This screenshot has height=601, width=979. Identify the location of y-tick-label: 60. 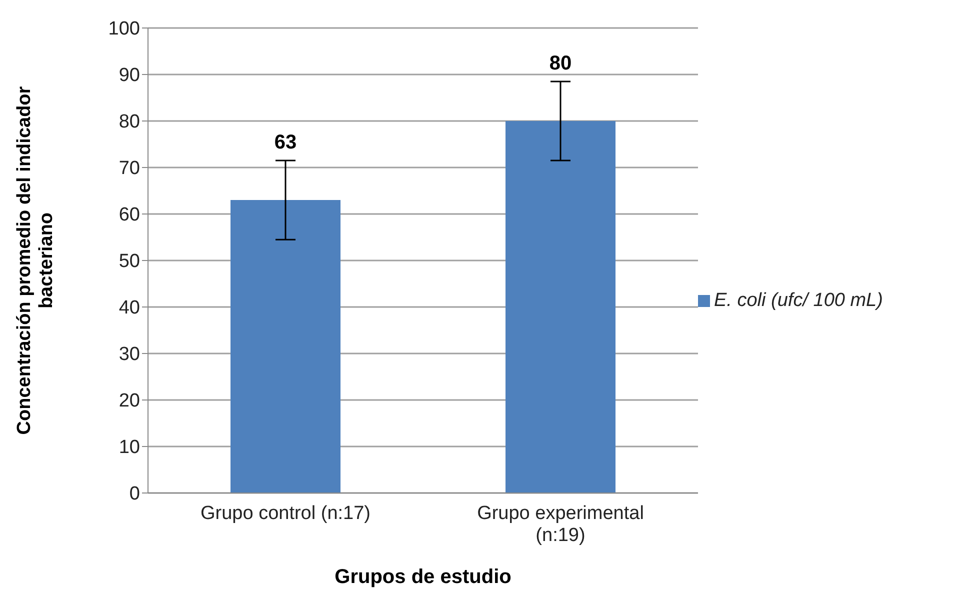
(129, 215).